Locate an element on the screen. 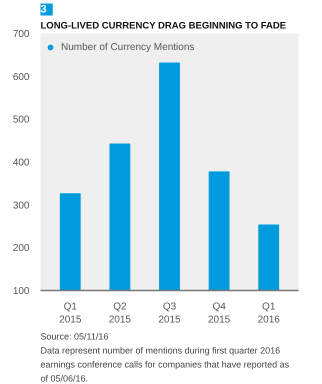 The width and height of the screenshot is (322, 384). y-tick-label: 600 is located at coordinates (21, 77).